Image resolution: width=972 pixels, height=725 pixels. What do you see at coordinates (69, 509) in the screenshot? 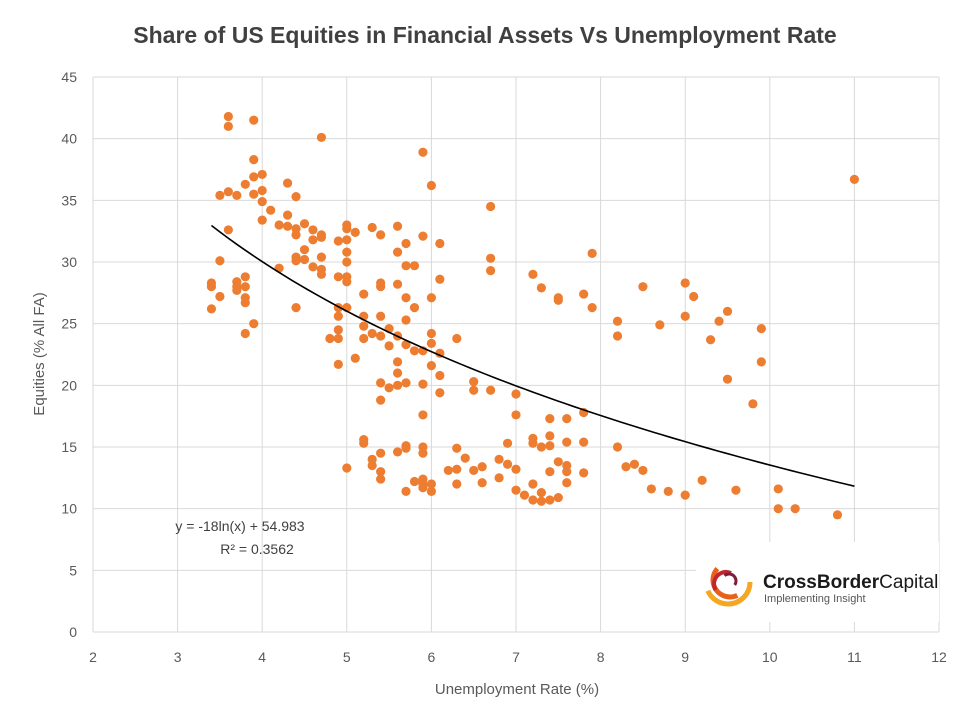
I see `y-tick-label: 10` at bounding box center [69, 509].